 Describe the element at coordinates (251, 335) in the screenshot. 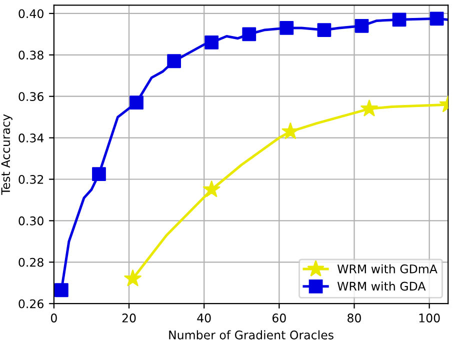

I see `x-axis-title: Number of Gradient Oracles` at that location.